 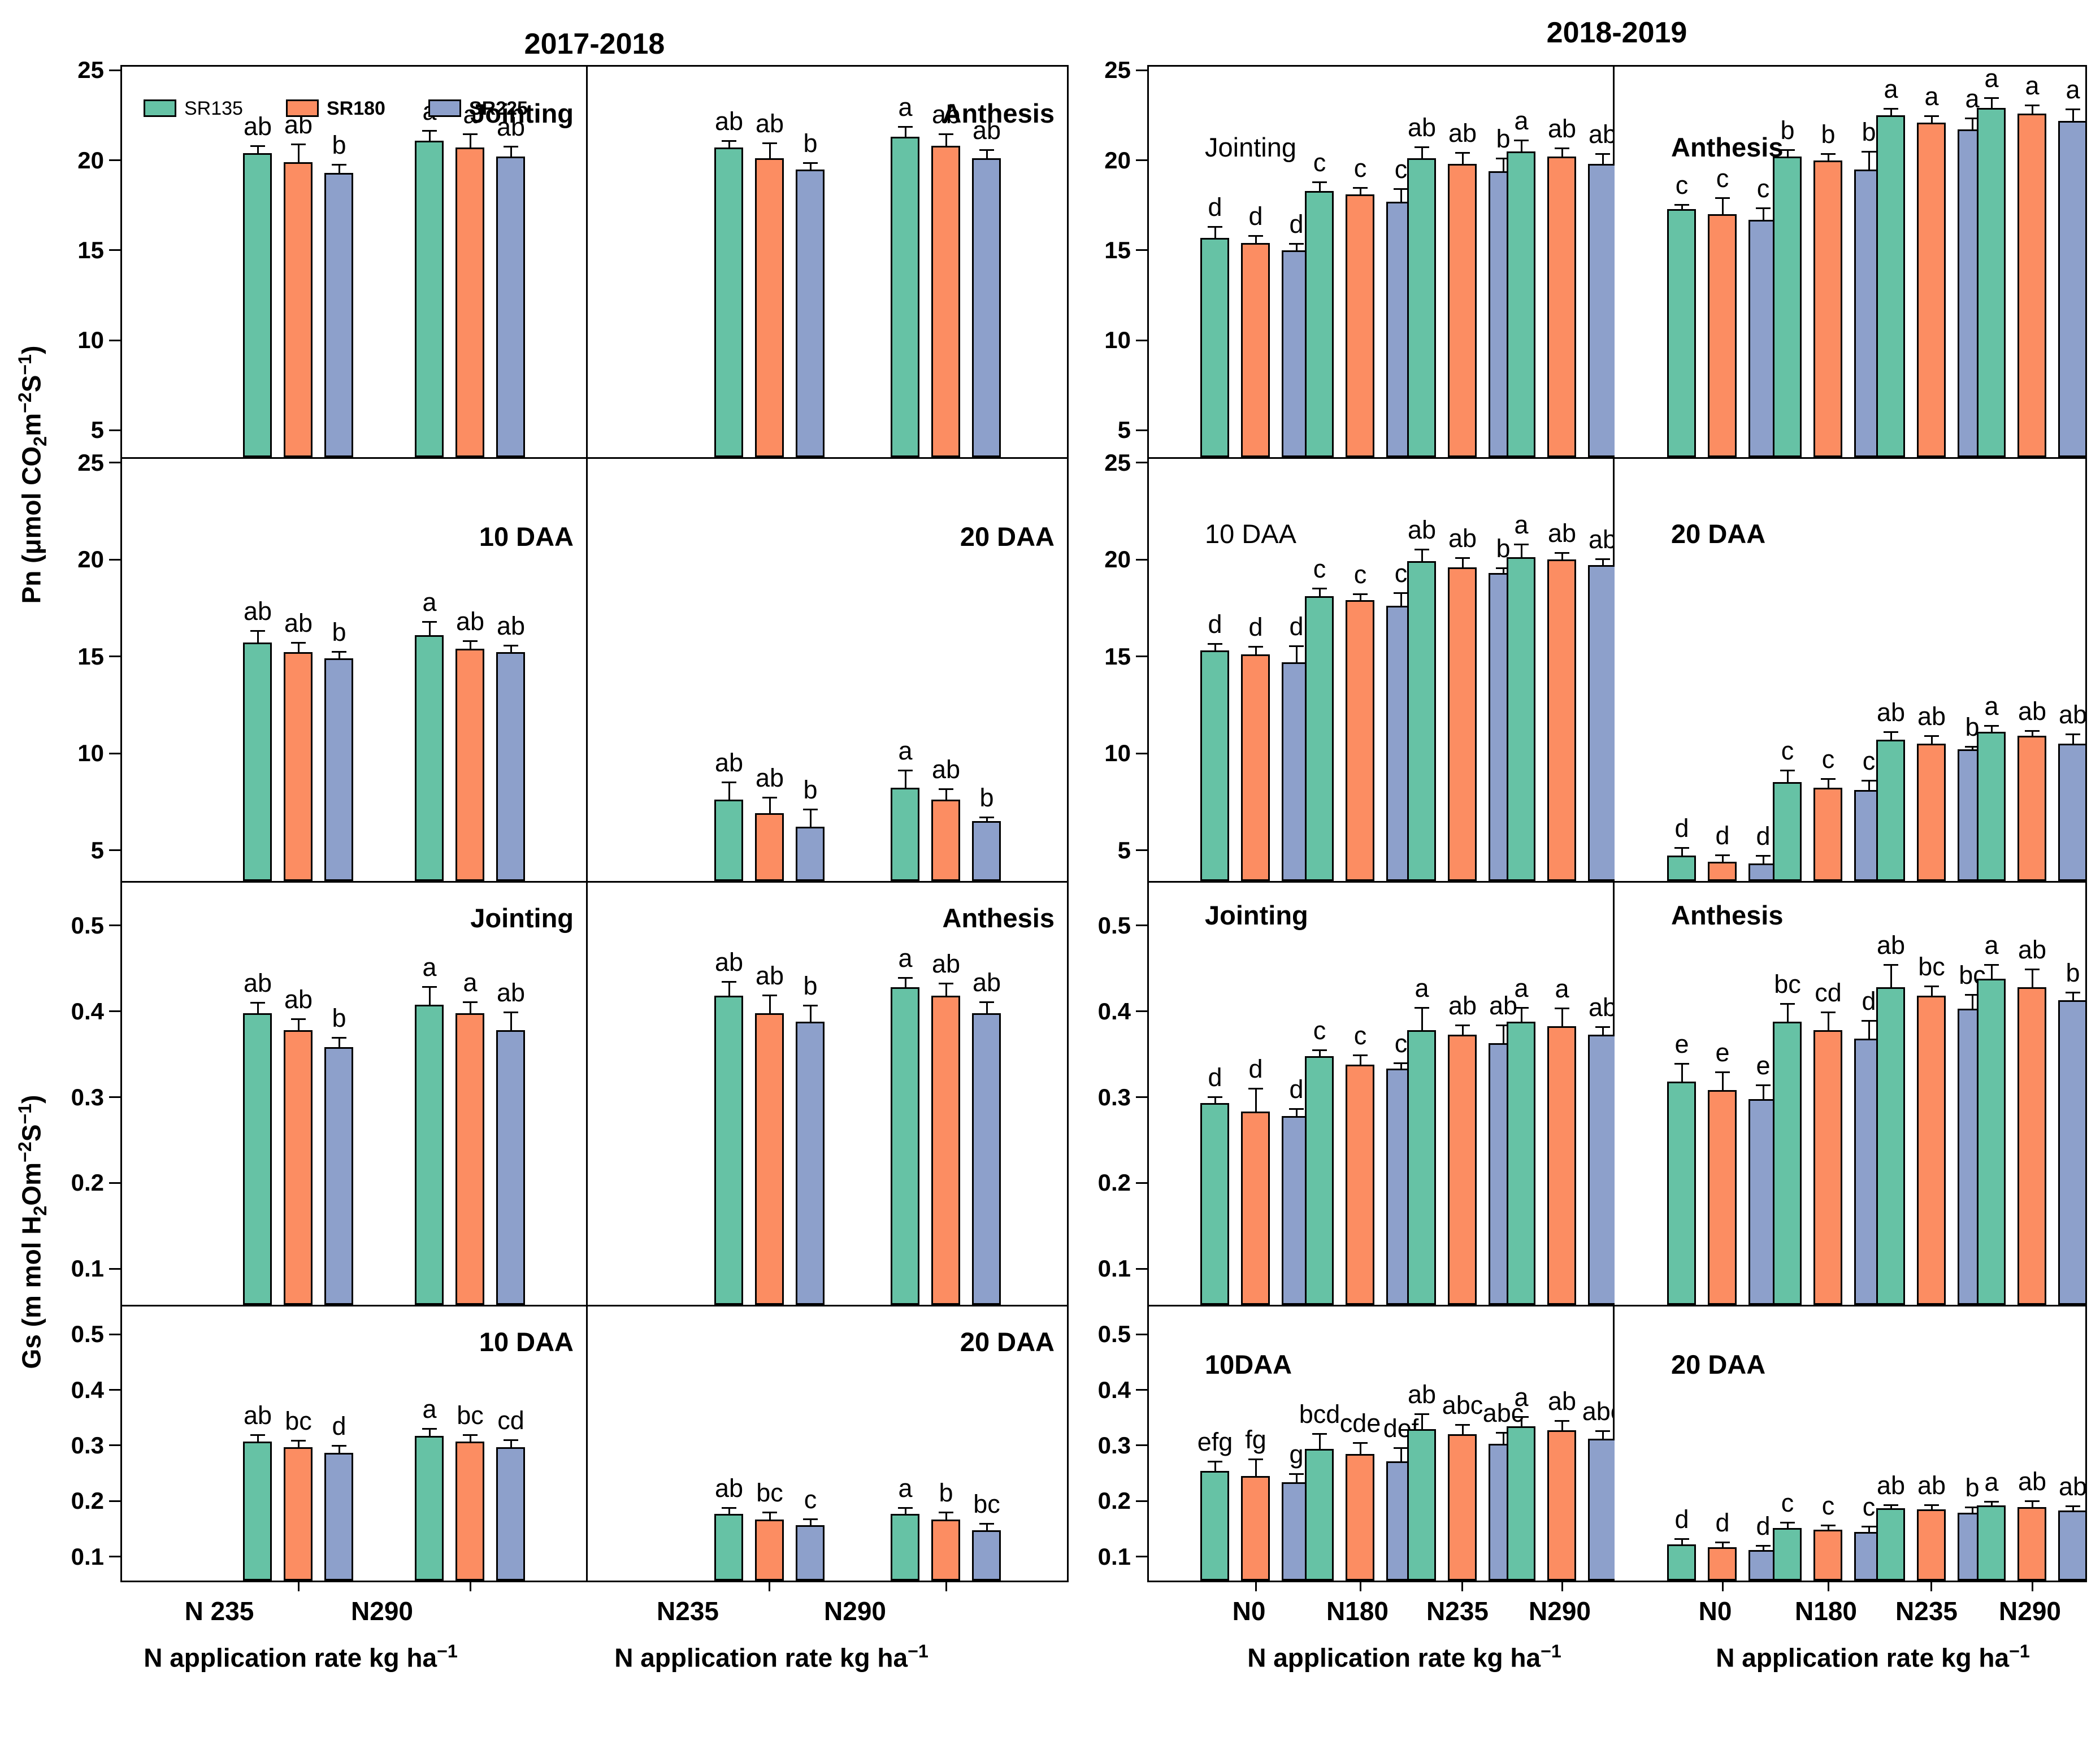 I want to click on panel-stage-label: 20 DAA, so click(x=1008, y=1342).